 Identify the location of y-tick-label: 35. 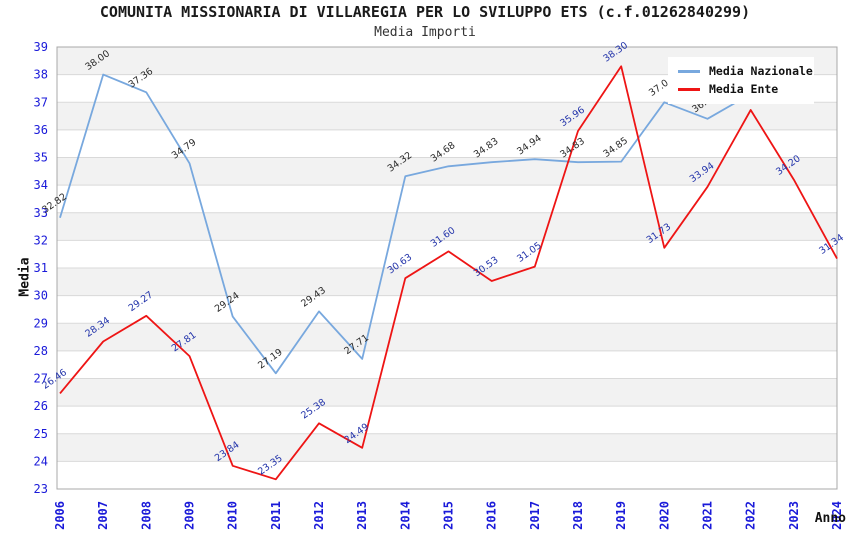
(41, 158).